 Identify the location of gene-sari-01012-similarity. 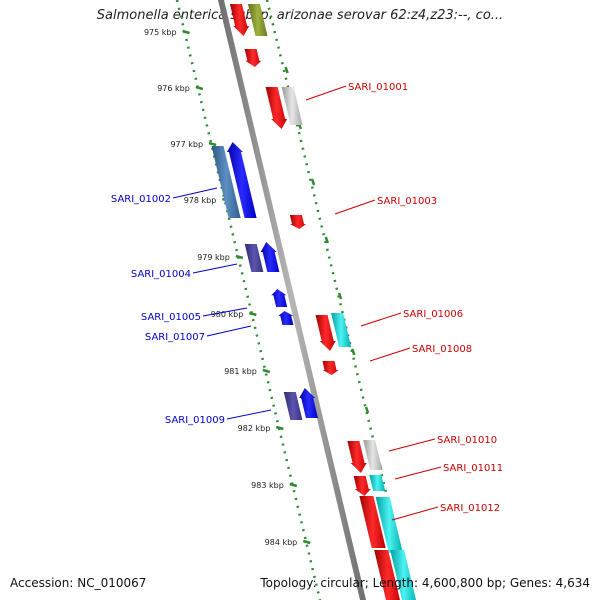
(389, 525).